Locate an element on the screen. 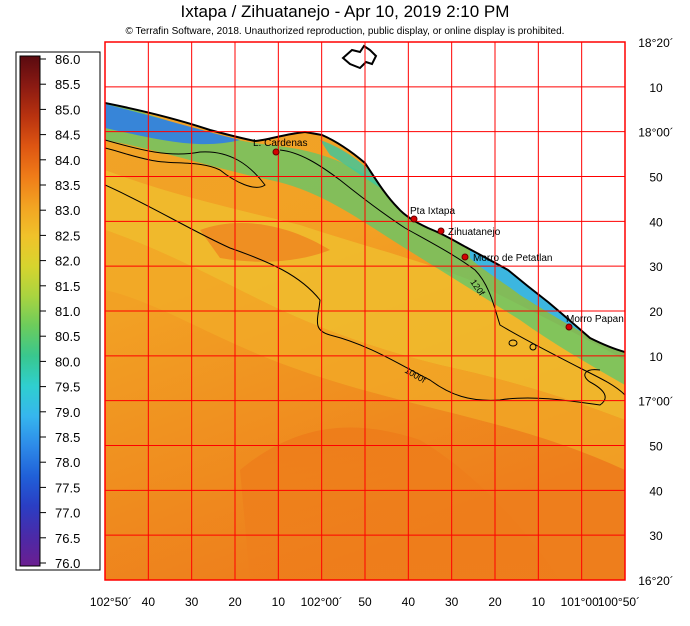 The height and width of the screenshot is (626, 690). colorbar-tick-label: 81.0 is located at coordinates (67, 311).